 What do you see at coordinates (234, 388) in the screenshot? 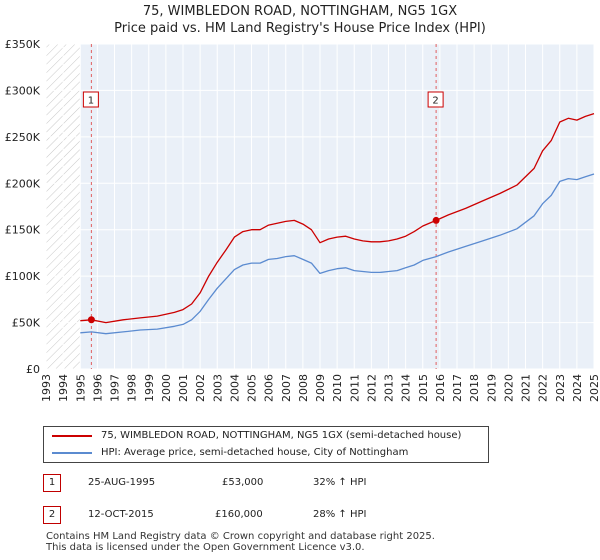
I see `x-tick-label: 2004` at bounding box center [234, 388].